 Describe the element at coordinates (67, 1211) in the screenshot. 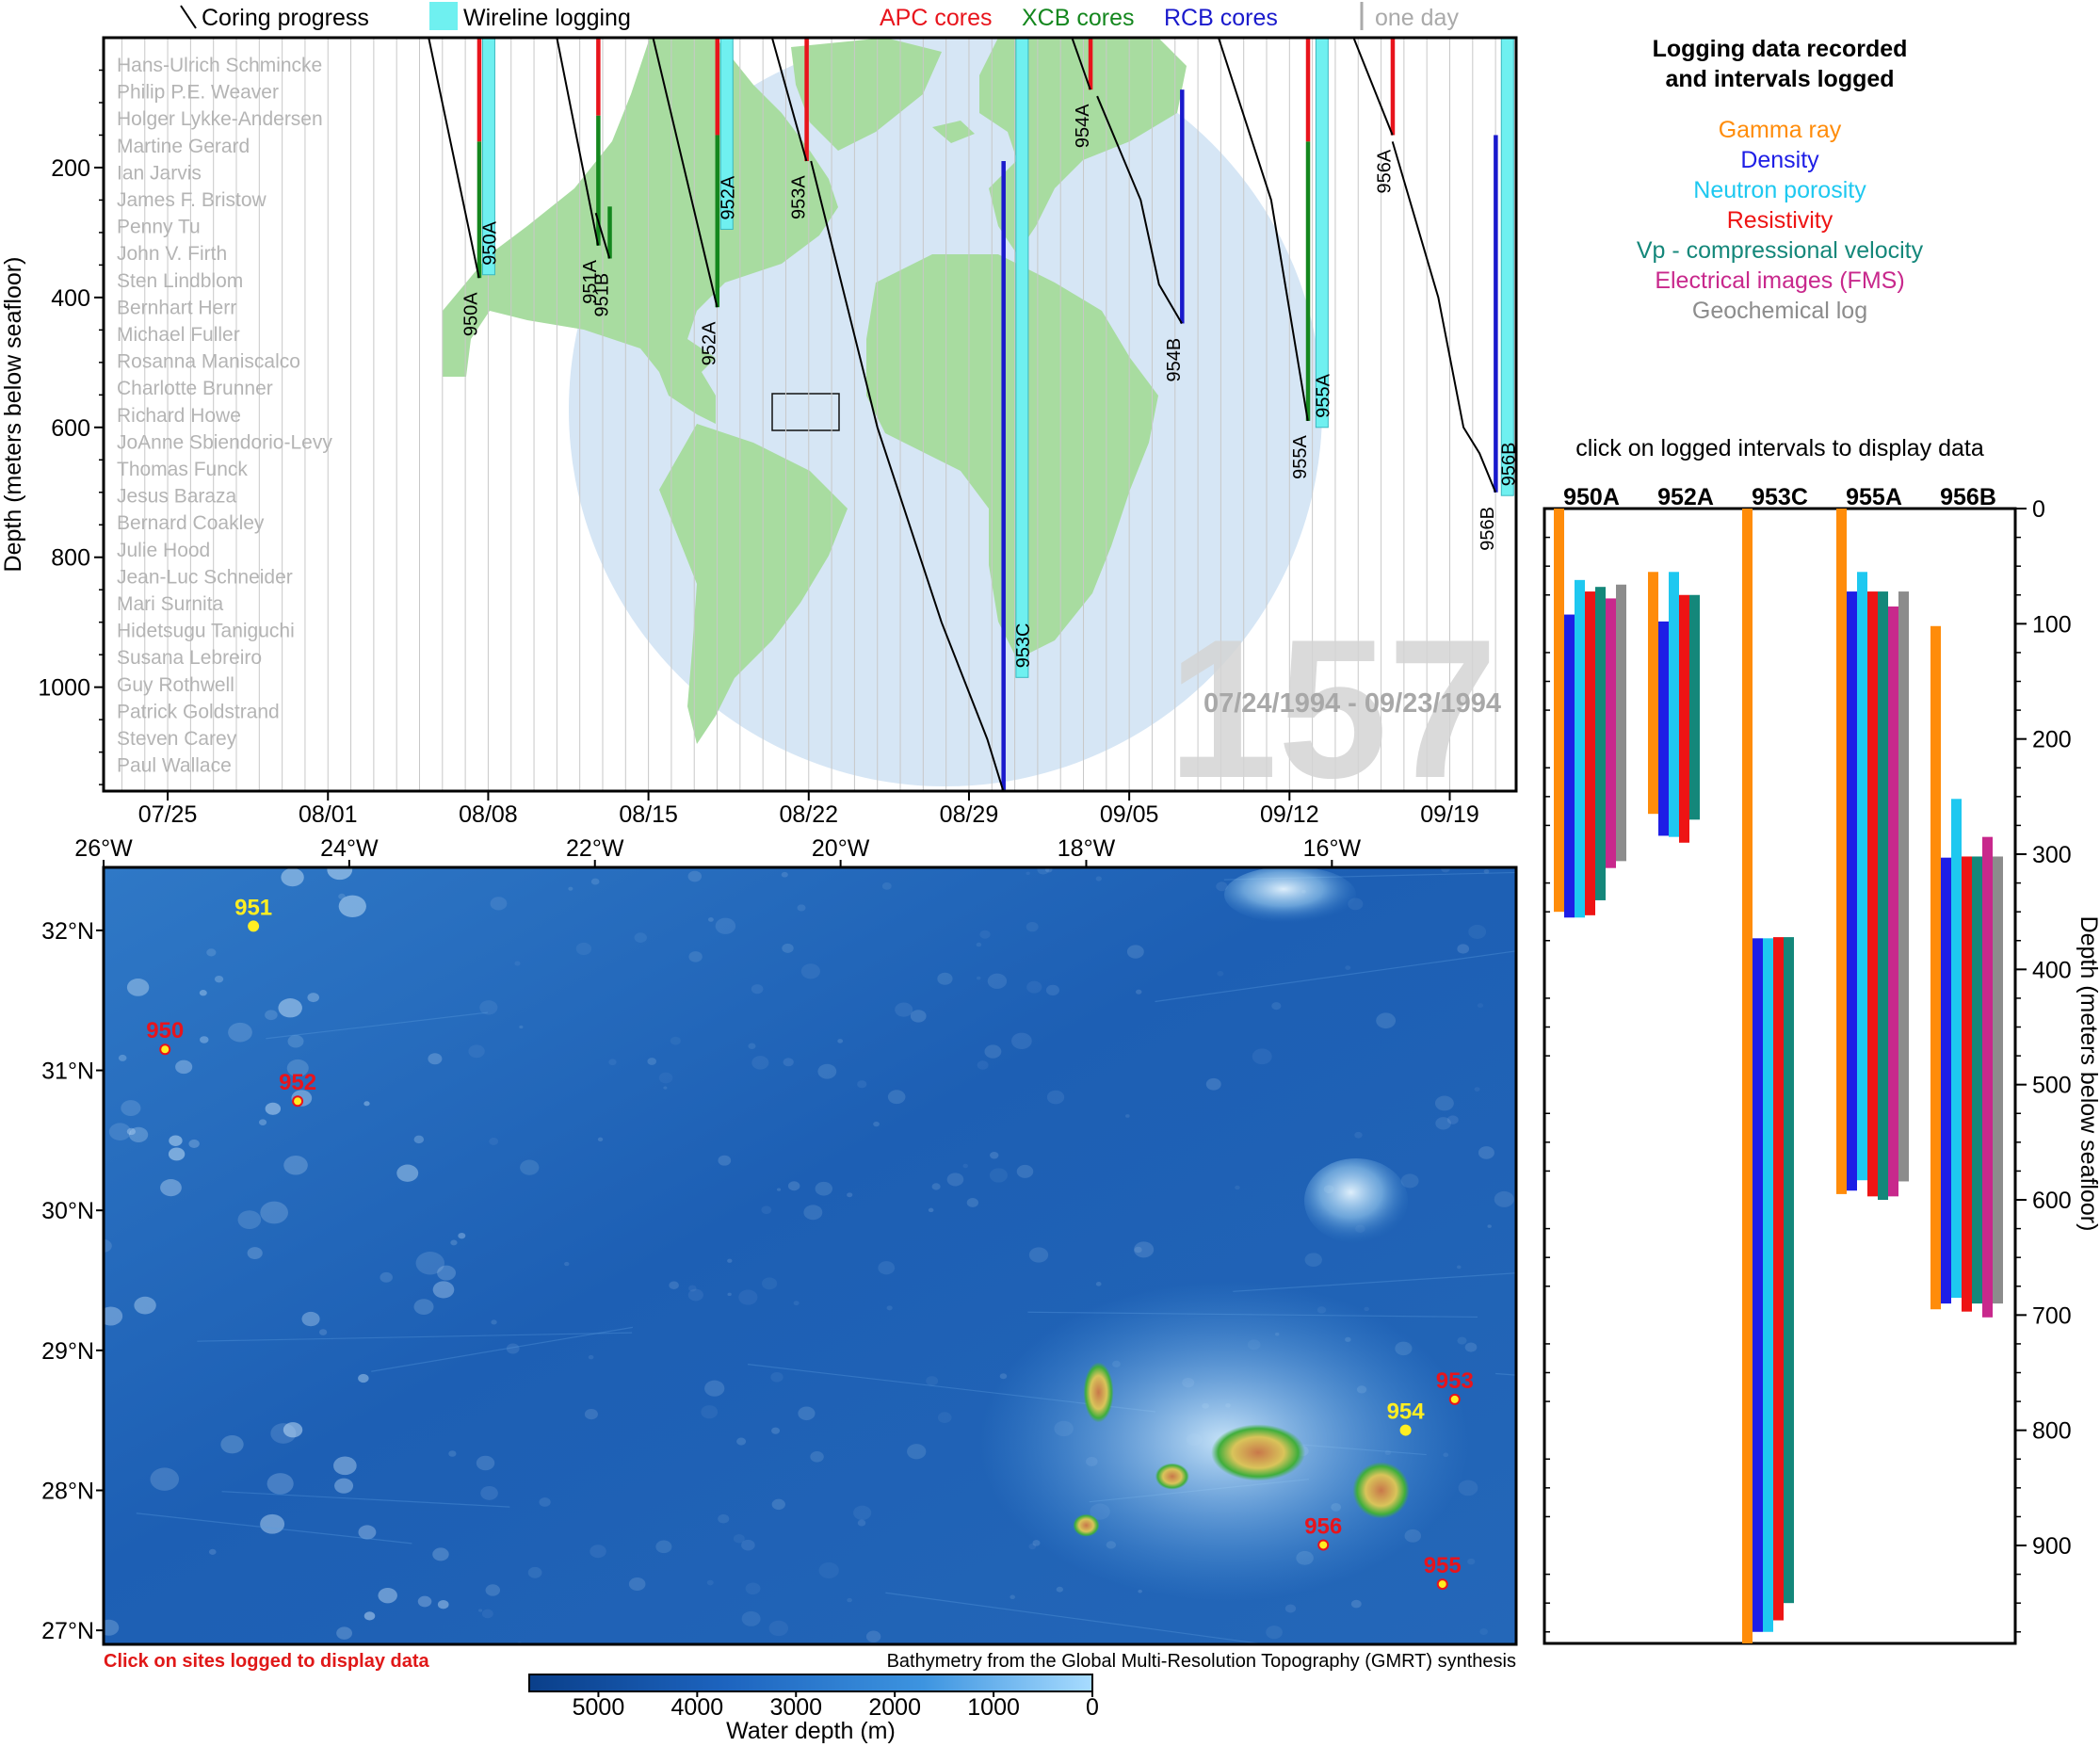

I see `lat-tick-label: 30°N` at that location.